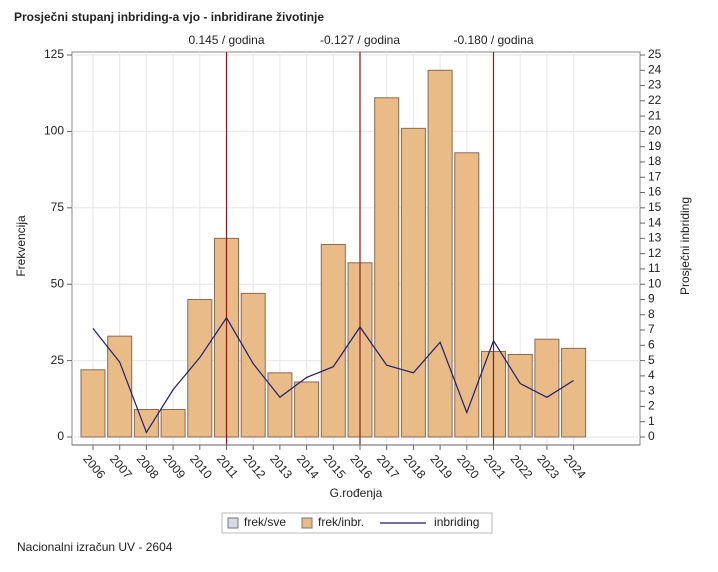 Image resolution: width=718 pixels, height=572 pixels. I want to click on y2-tick-label: 10, so click(655, 283).